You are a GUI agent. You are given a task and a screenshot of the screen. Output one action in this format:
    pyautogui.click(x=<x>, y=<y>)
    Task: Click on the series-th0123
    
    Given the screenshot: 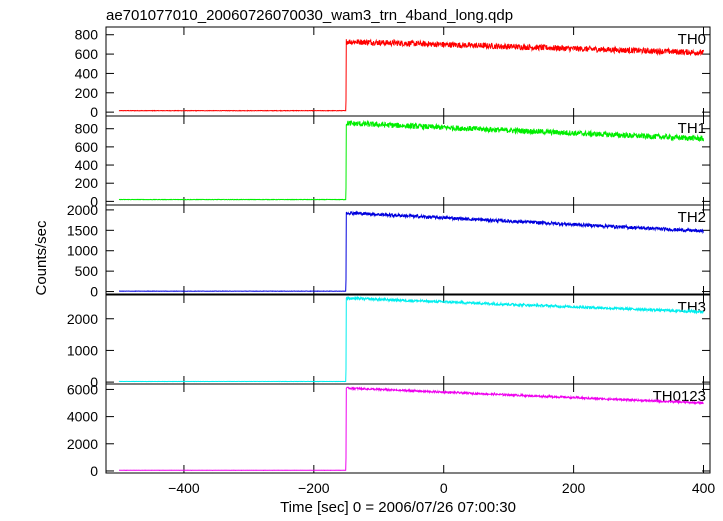 What is the action you would take?
    pyautogui.click(x=411, y=428)
    